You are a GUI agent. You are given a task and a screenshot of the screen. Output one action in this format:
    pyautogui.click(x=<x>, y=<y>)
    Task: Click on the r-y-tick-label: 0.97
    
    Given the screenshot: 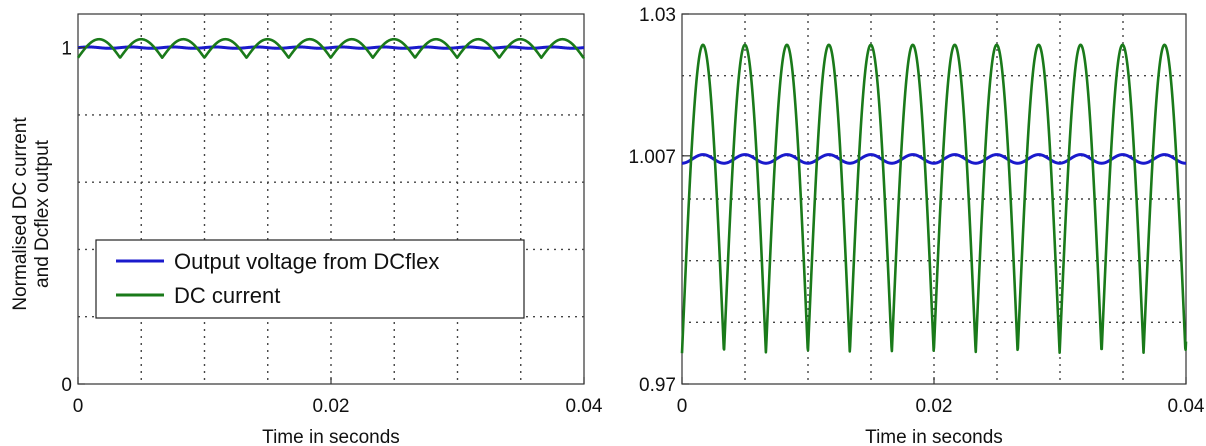 What is the action you would take?
    pyautogui.click(x=657, y=385)
    